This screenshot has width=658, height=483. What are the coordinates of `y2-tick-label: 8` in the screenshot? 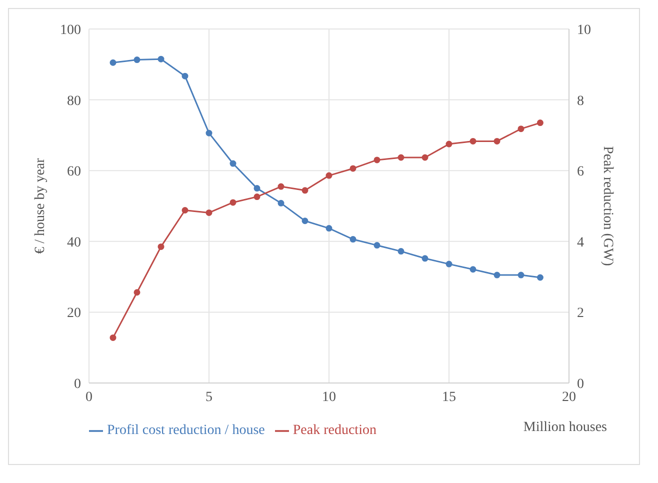 It's located at (580, 101).